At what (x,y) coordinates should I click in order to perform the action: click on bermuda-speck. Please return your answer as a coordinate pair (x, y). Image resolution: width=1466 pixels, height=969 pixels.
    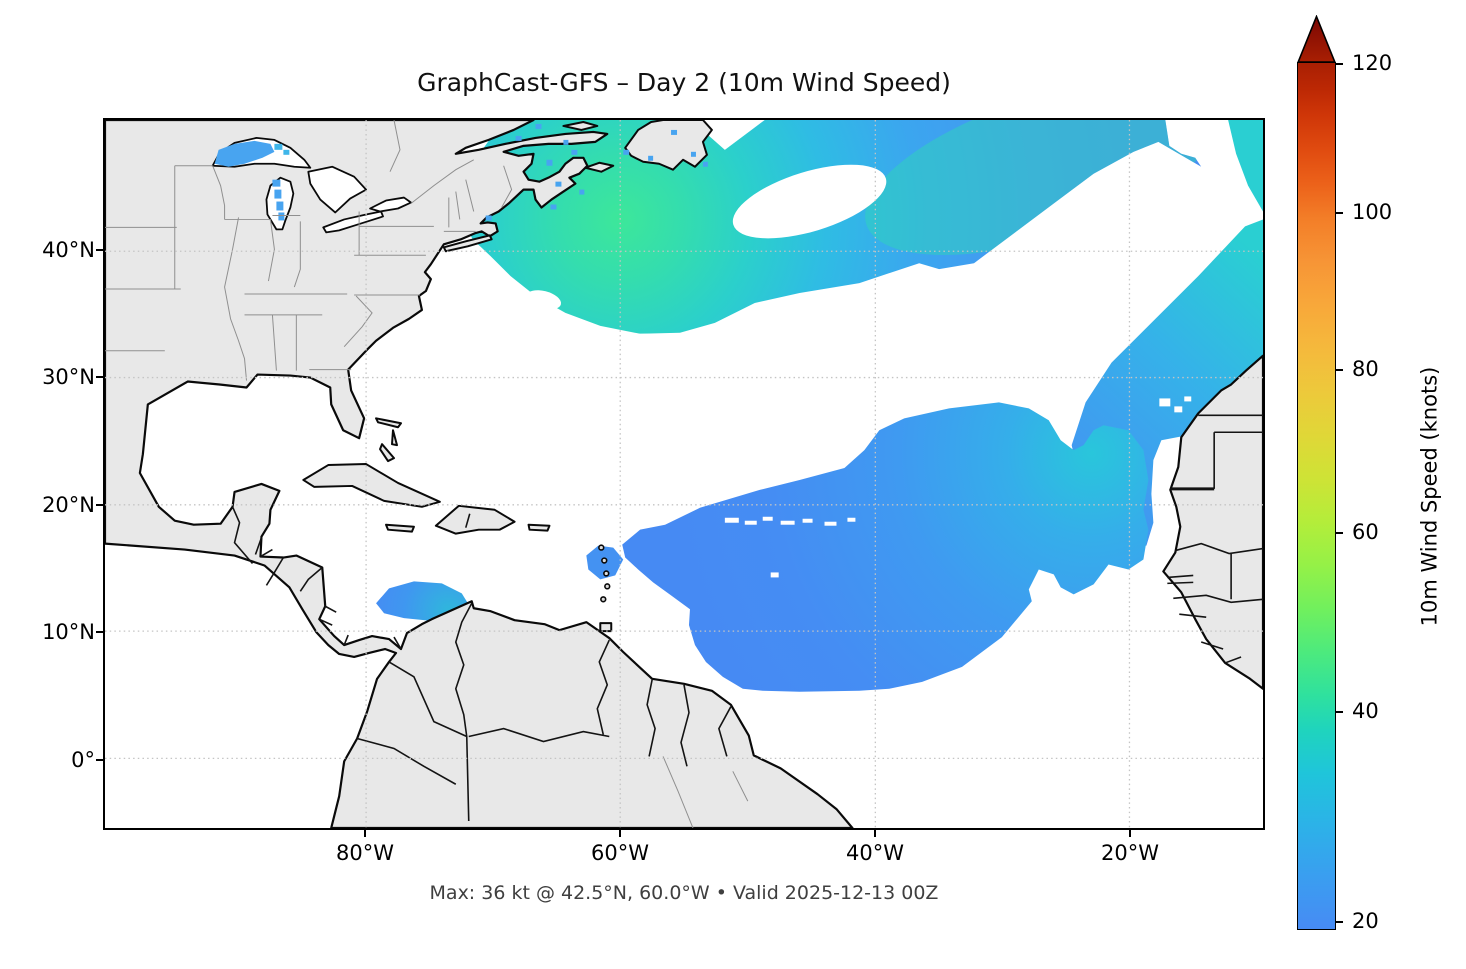
    Looking at the image, I should click on (561, 349).